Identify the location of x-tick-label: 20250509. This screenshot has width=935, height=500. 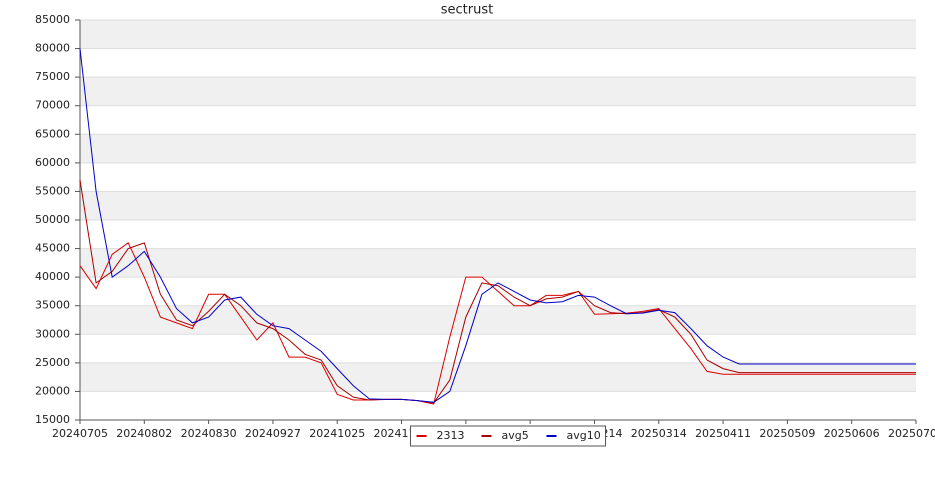
(787, 433).